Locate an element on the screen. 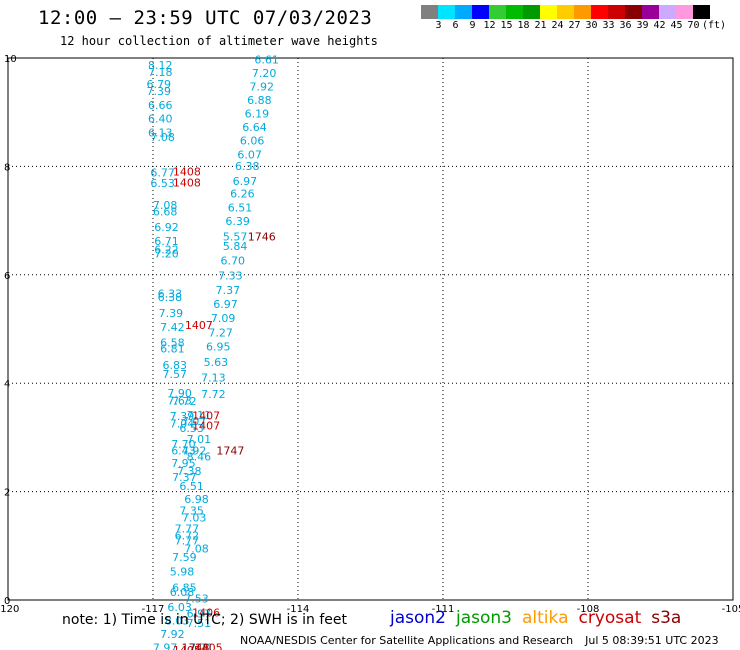  data-point-label: 1746 is located at coordinates (262, 237).